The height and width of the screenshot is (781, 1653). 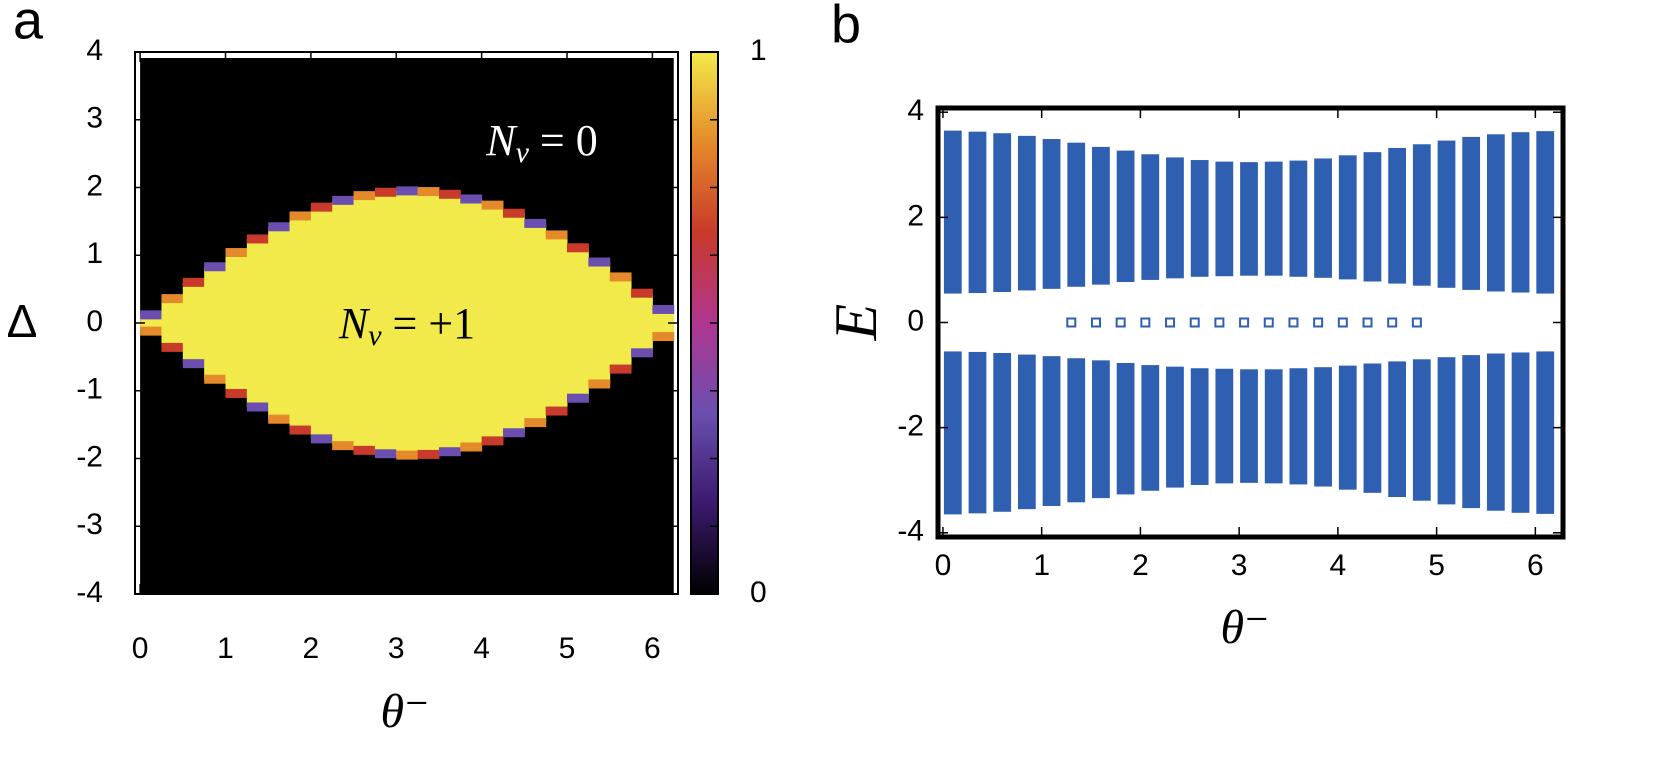 What do you see at coordinates (406, 325) in the screenshot?
I see `annotation: Nv = +1` at bounding box center [406, 325].